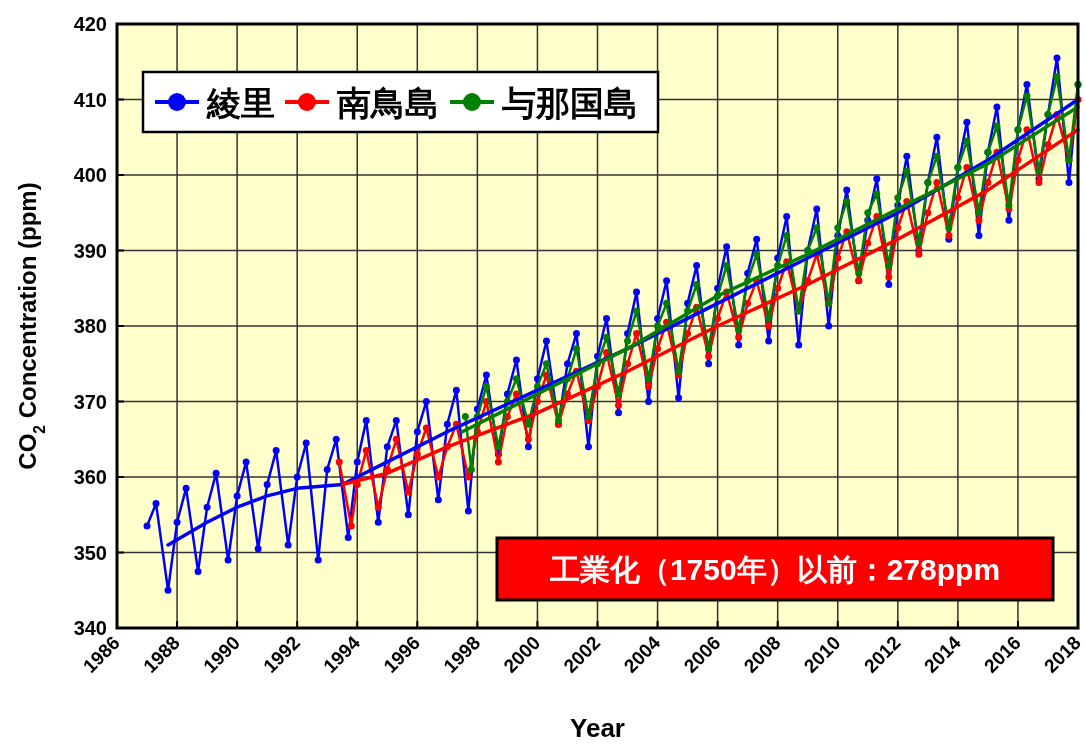 The width and height of the screenshot is (1086, 745). What do you see at coordinates (569, 103) in the screenshot?
I see `legend-label: 与那国島` at bounding box center [569, 103].